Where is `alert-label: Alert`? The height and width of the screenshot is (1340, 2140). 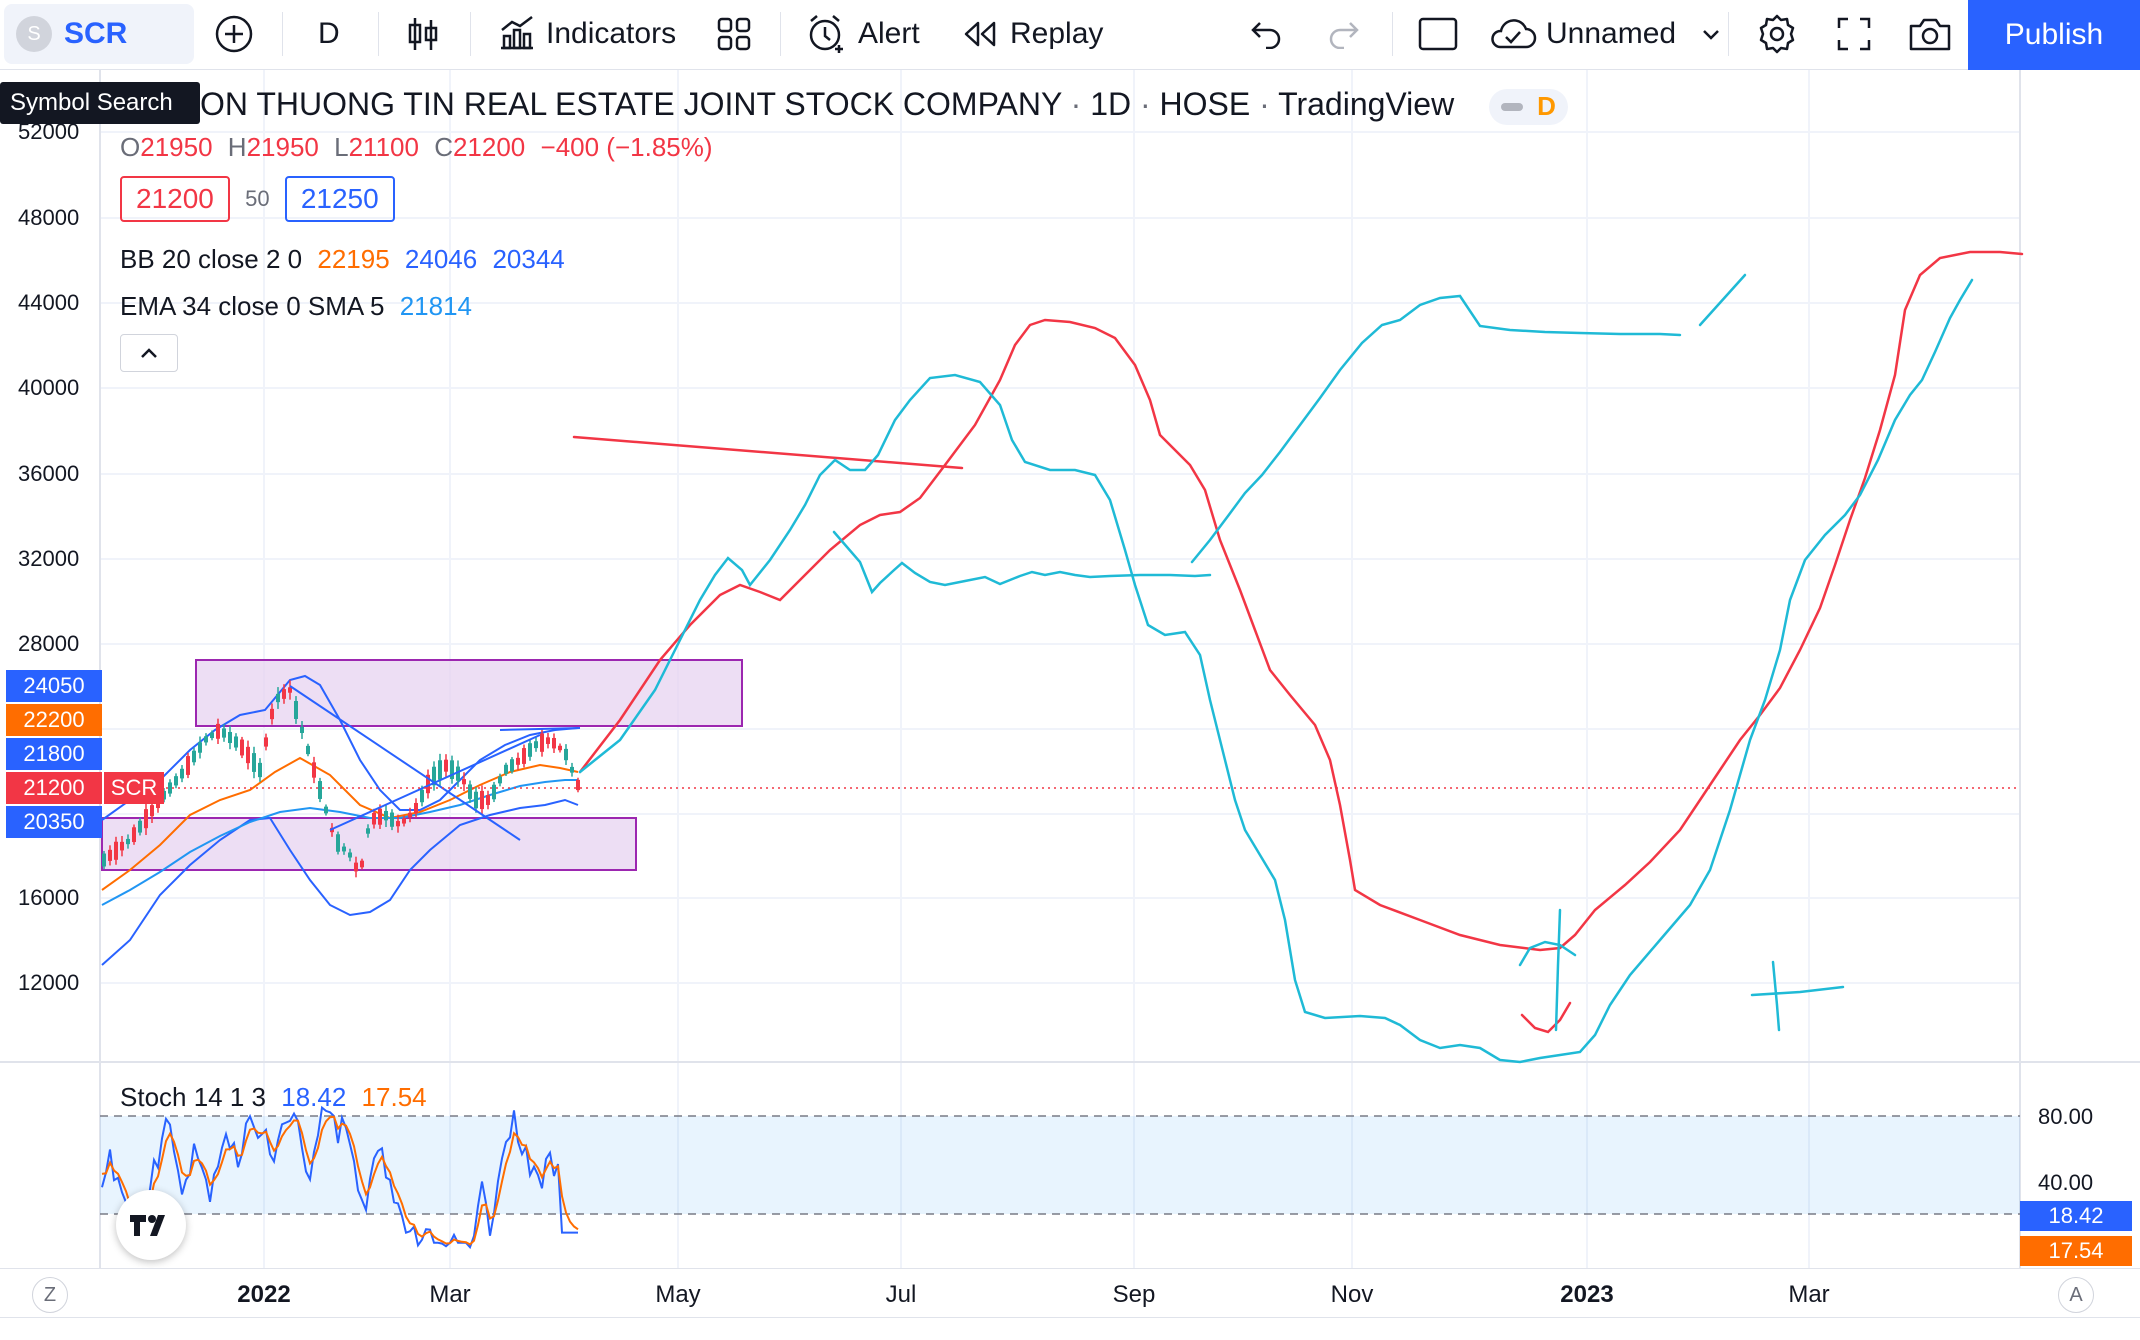 alert-label: Alert is located at coordinates (889, 33).